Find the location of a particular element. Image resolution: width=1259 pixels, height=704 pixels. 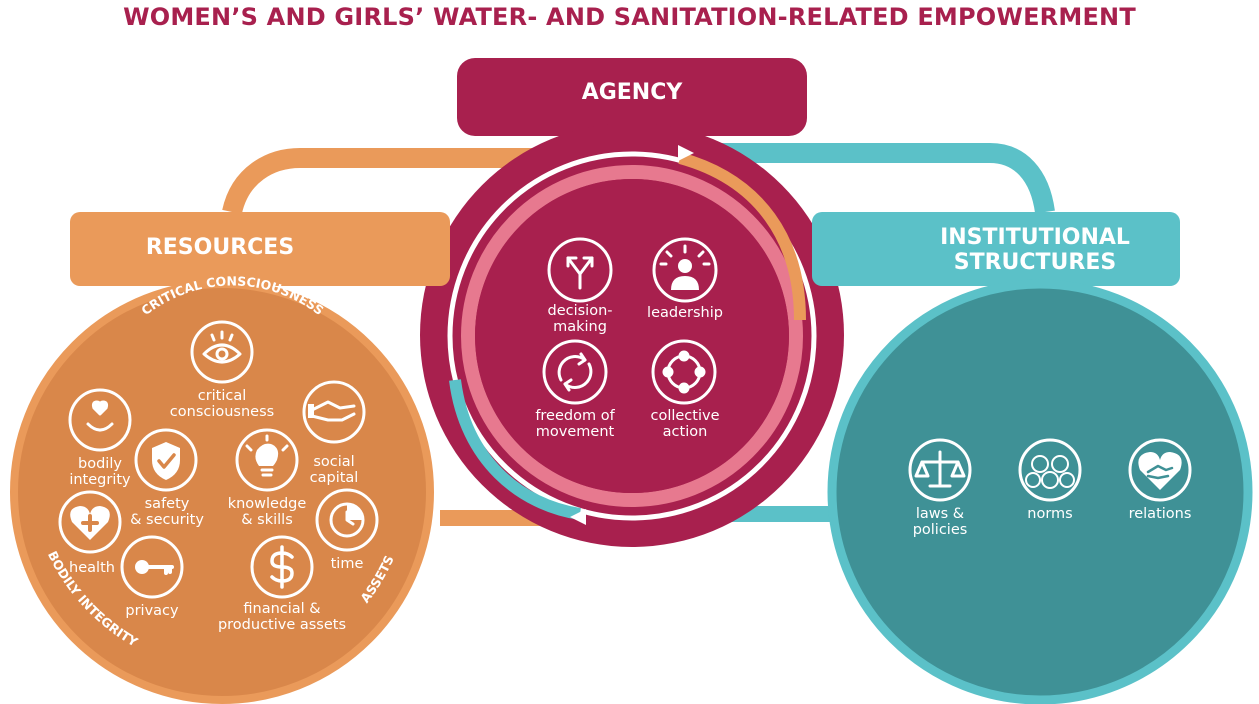

resource-item-safety-security: safety & security is located at coordinates (167, 512).